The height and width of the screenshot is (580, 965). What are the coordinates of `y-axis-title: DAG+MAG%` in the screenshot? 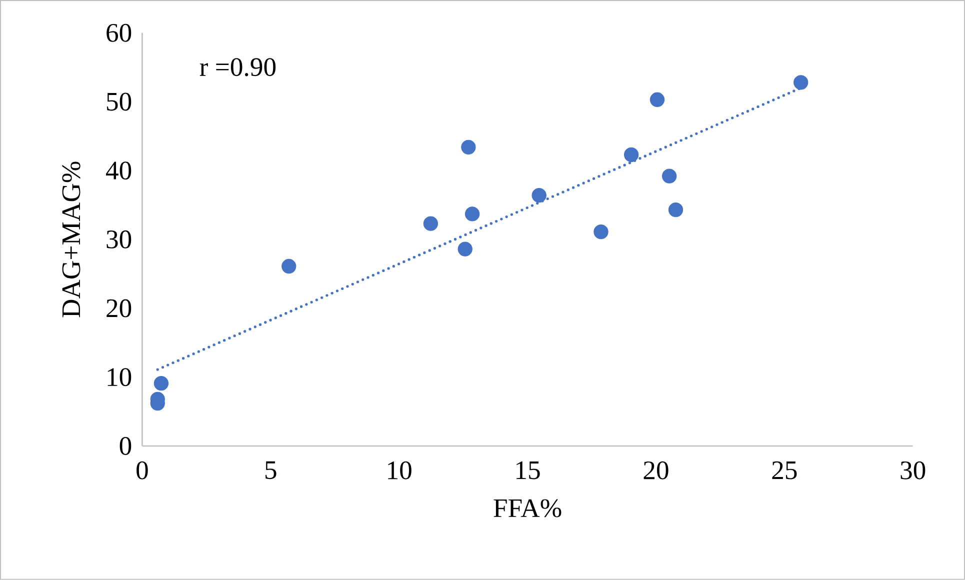 It's located at (71, 240).